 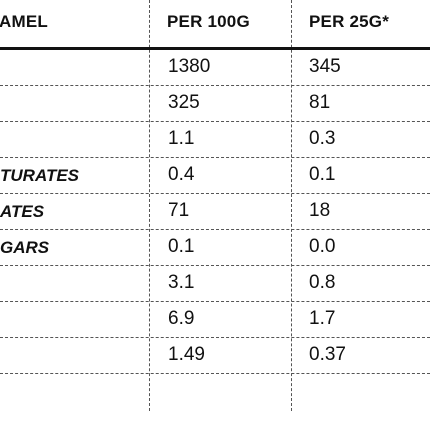 I want to click on value-per-100g: 0.4, so click(x=181, y=174).